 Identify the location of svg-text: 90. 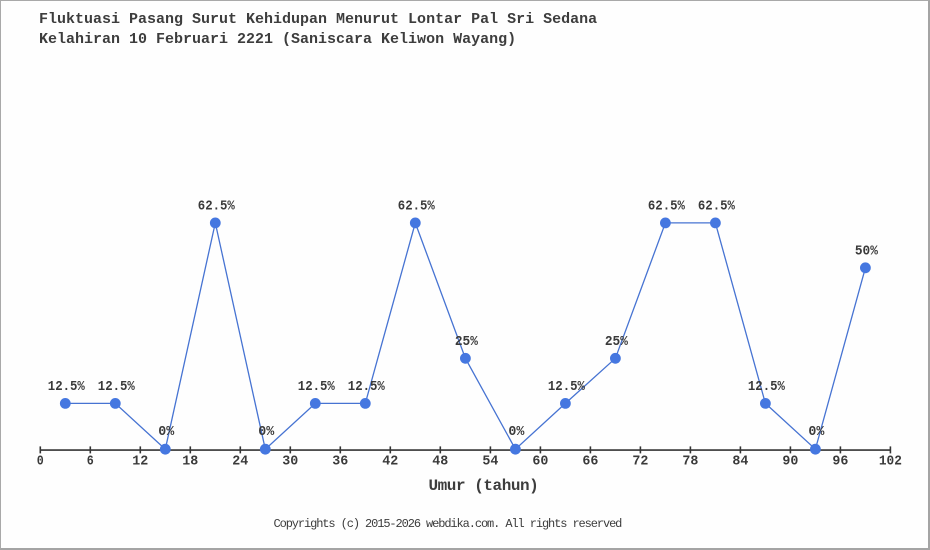
(790, 461).